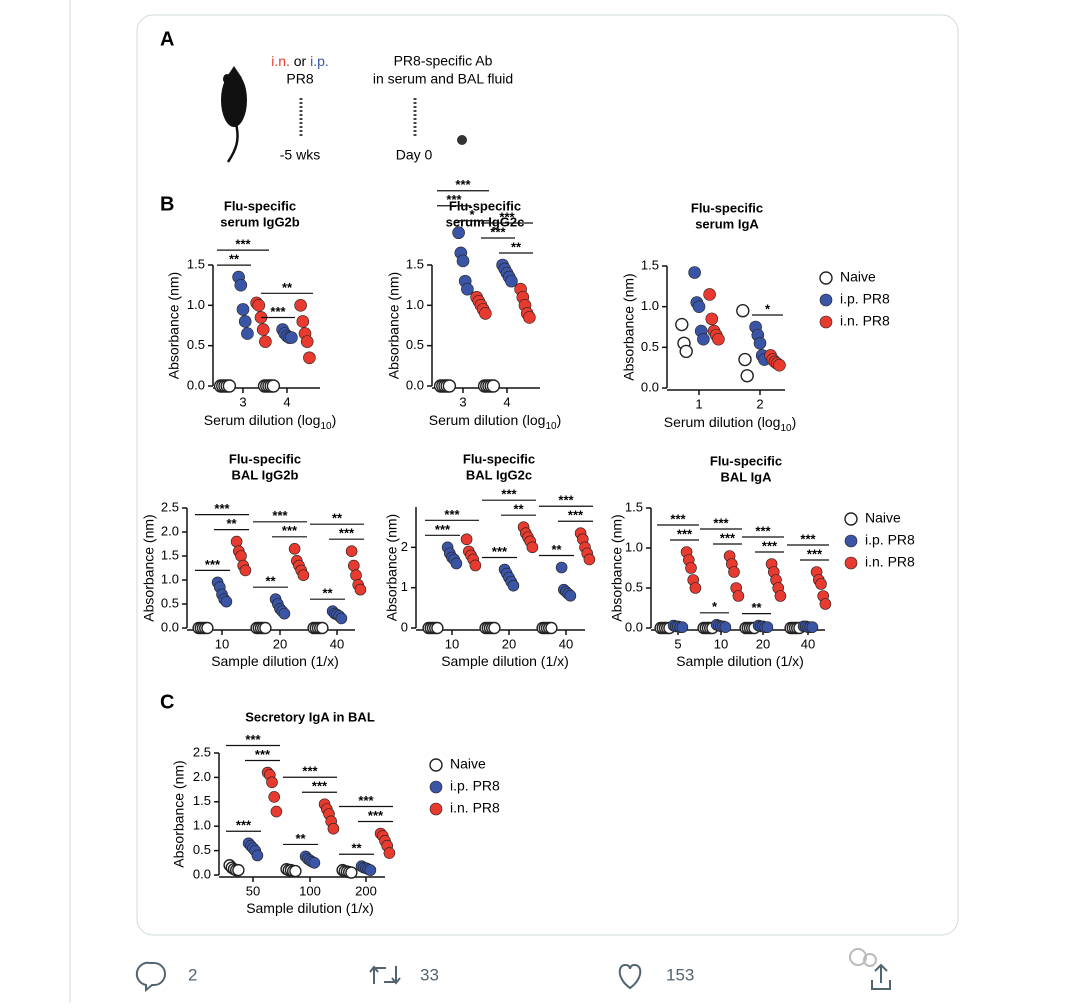 The width and height of the screenshot is (1074, 1008). I want to click on mouse-icon, so click(234, 114).